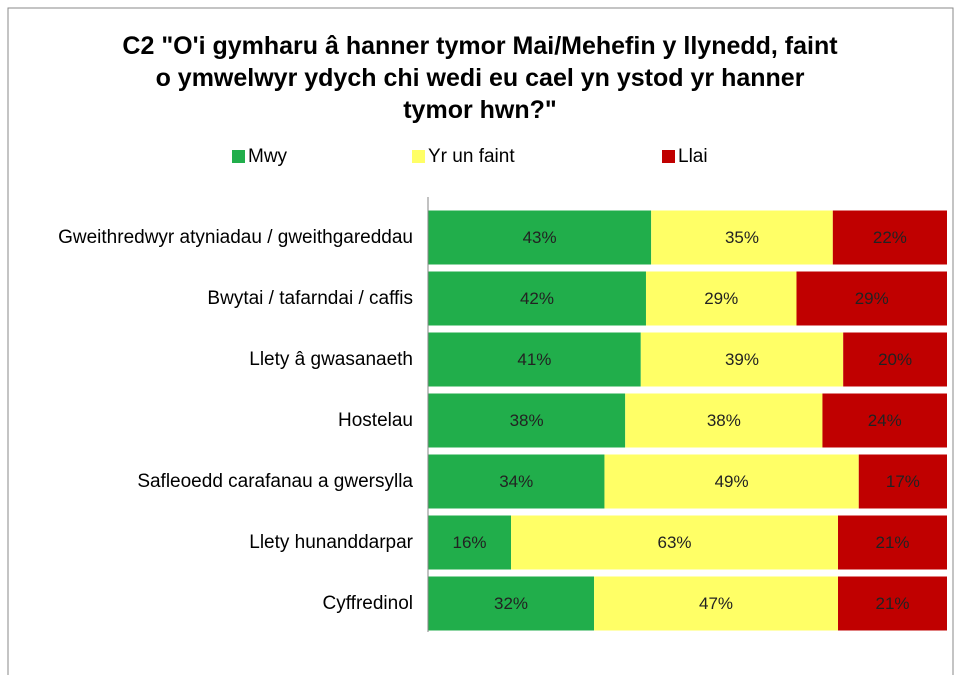 This screenshot has width=961, height=675. I want to click on data-label: 41%, so click(534, 359).